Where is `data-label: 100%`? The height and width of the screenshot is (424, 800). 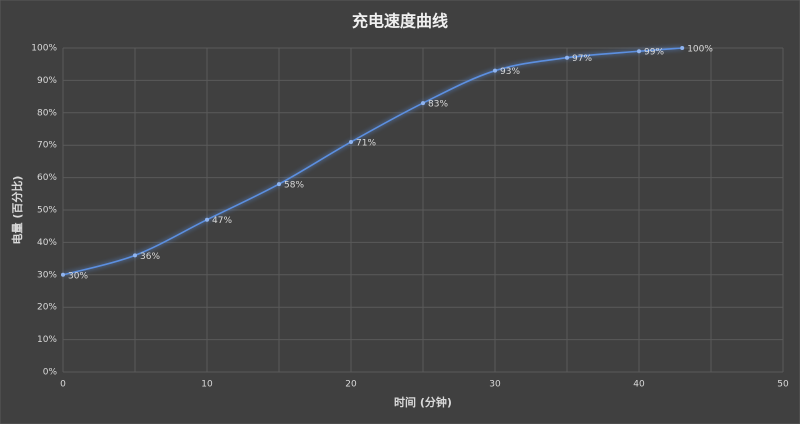 data-label: 100% is located at coordinates (700, 50).